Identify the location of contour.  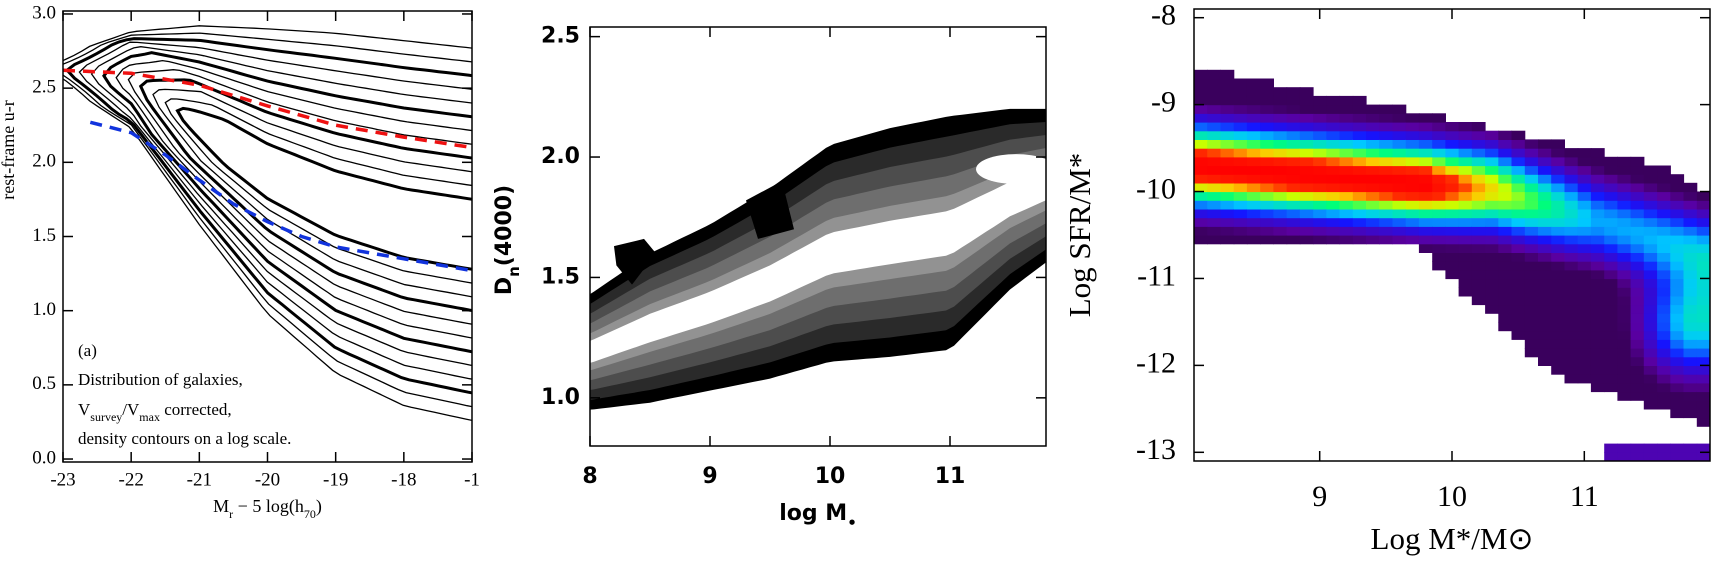
(299, 197).